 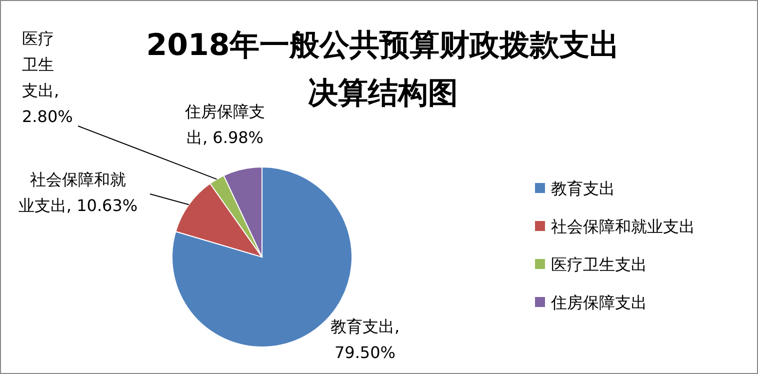 I want to click on legend-label: 住房保障支出, so click(x=598, y=302).